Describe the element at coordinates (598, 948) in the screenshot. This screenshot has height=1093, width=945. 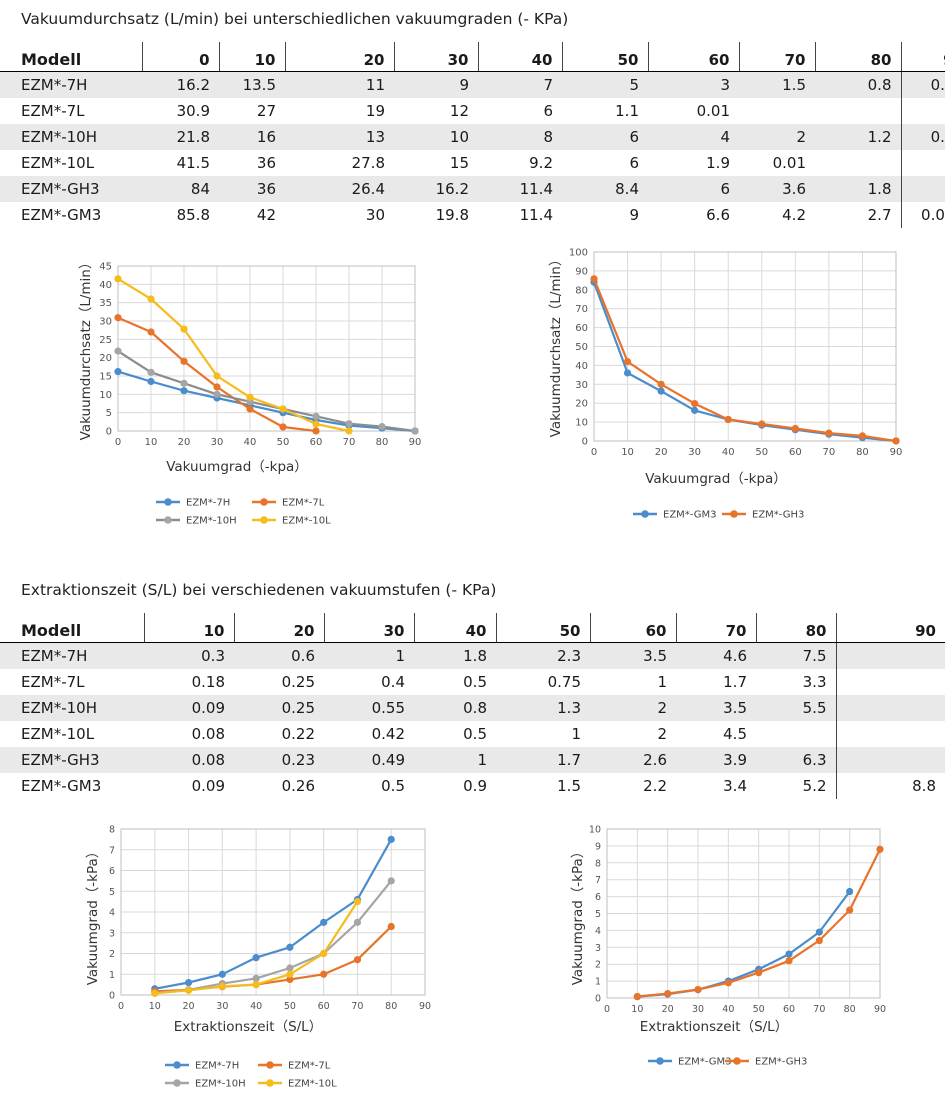
I see `y-tick-label: 3` at that location.